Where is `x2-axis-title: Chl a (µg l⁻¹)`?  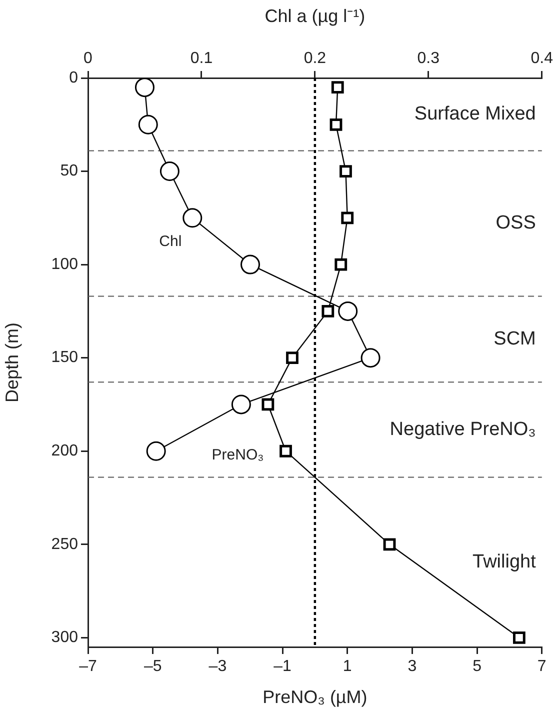 x2-axis-title: Chl a (µg l⁻¹) is located at coordinates (315, 16).